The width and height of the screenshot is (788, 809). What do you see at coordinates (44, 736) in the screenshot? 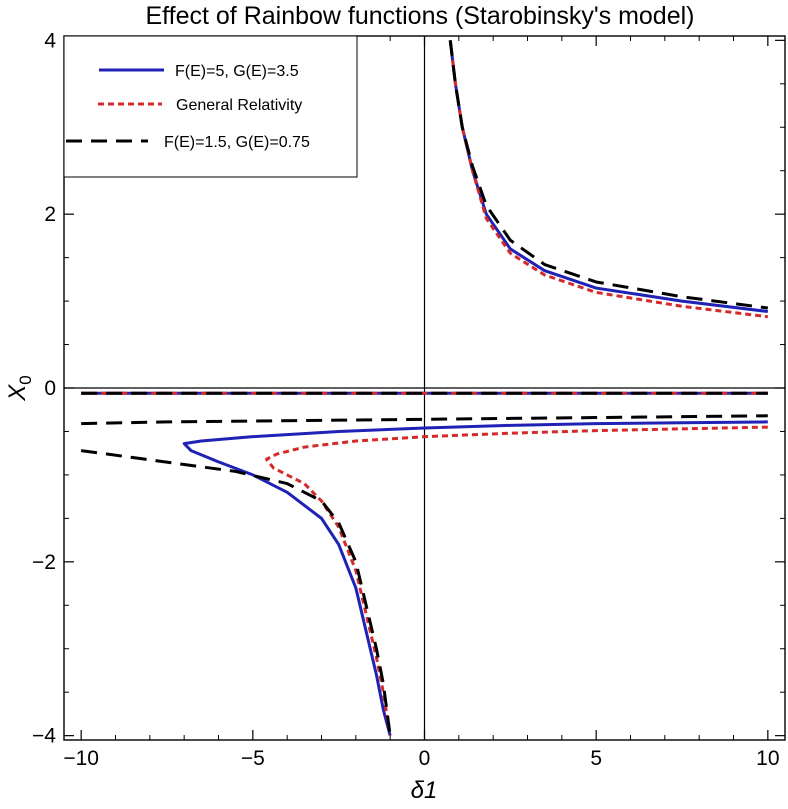
I see `y-tick-label: −4` at bounding box center [44, 736].